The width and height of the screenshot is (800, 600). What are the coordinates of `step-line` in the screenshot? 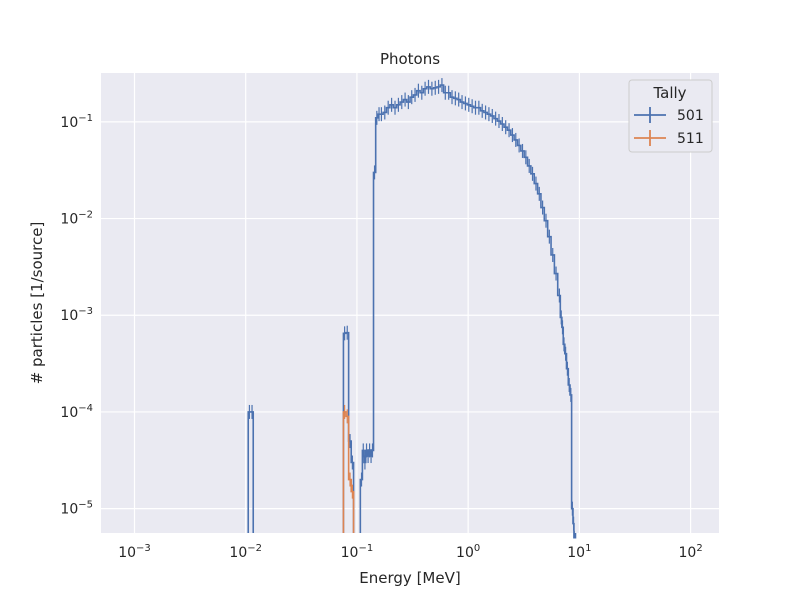 It's located at (251, 472).